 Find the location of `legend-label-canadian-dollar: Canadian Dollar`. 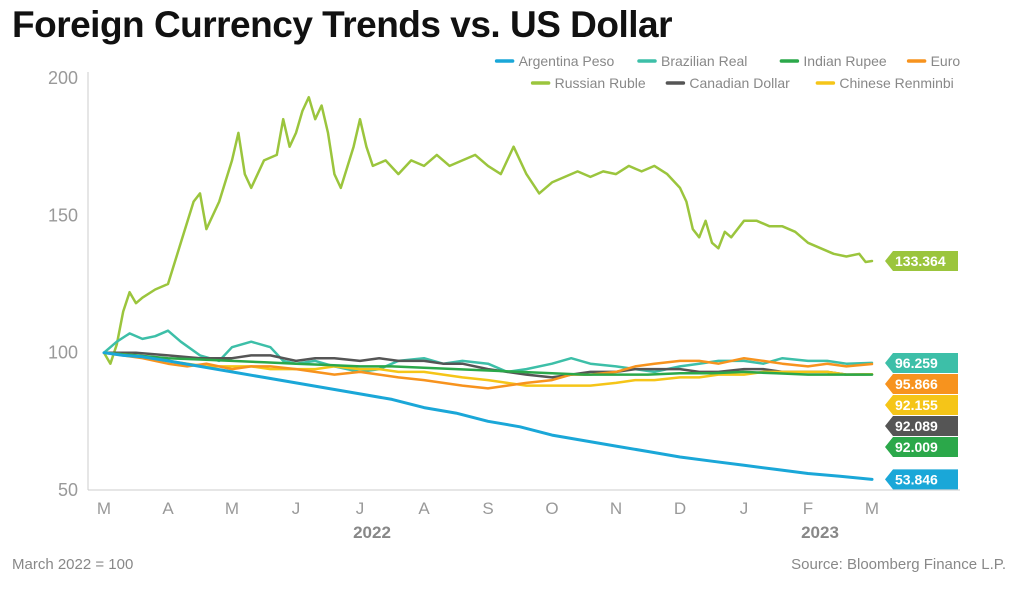

legend-label-canadian-dollar: Canadian Dollar is located at coordinates (739, 83).